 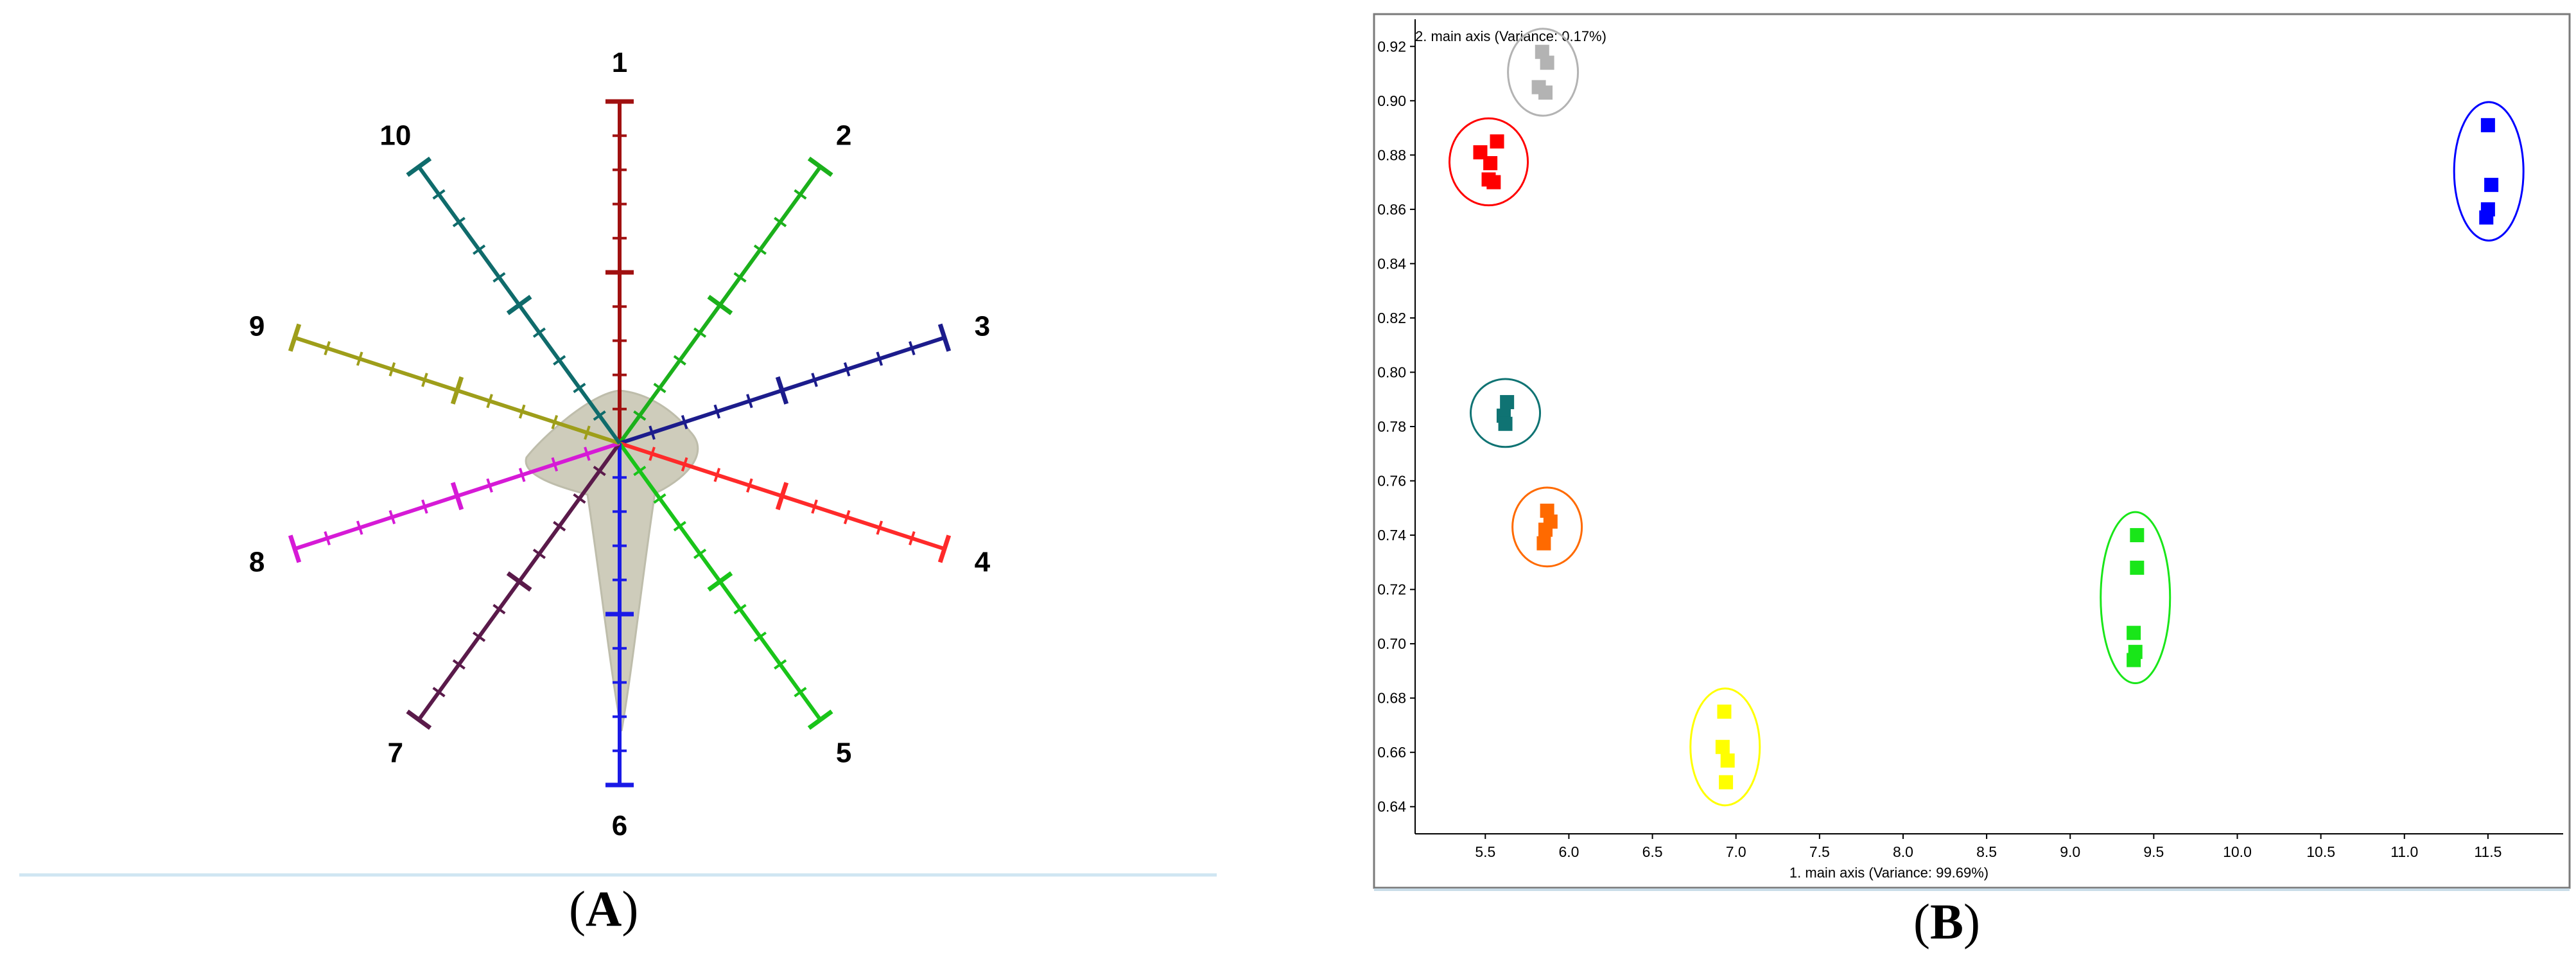 I want to click on radar-axis-5: 5, so click(x=734, y=605).